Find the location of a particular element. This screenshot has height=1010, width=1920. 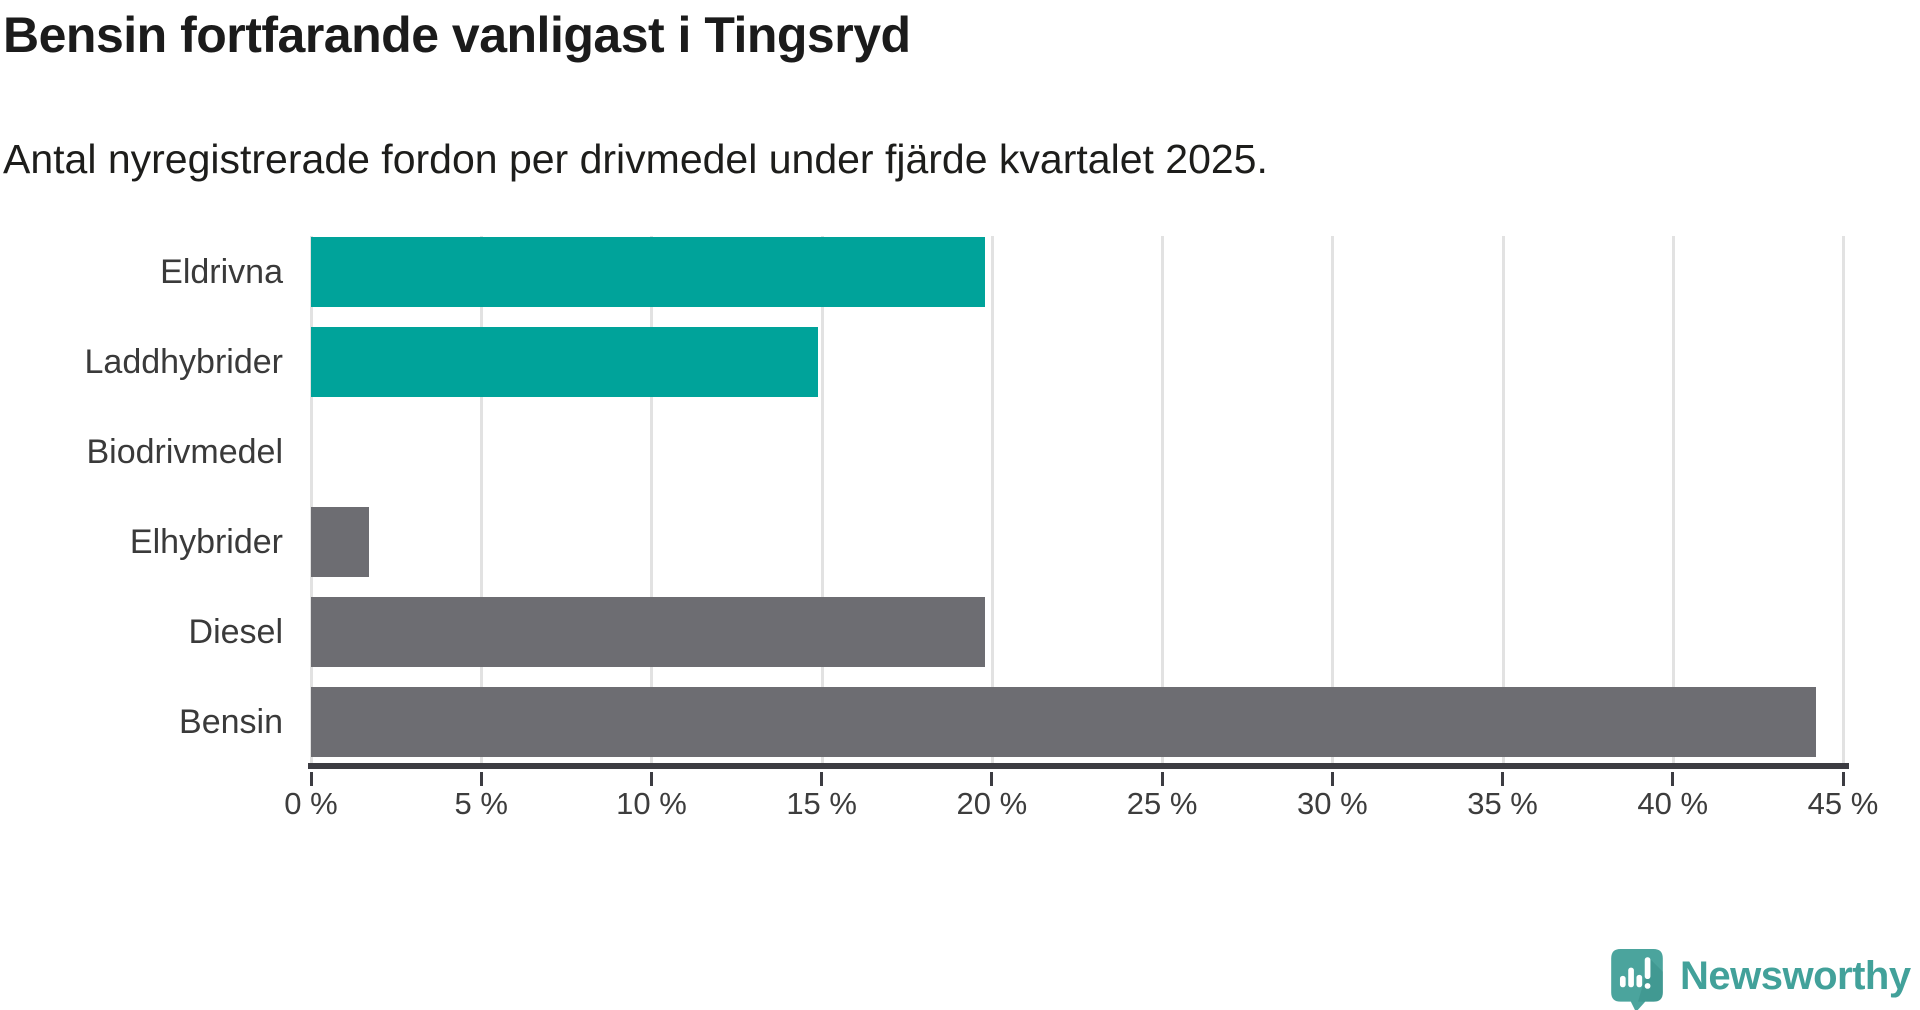

x-tick-label: 25 % is located at coordinates (1162, 803).